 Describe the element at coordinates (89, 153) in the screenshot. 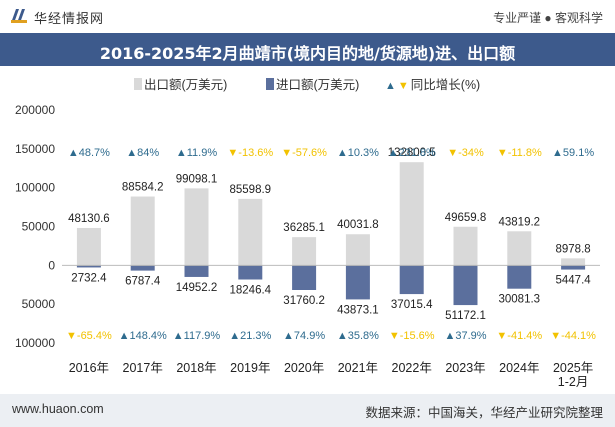

I see `export-growth-label: ▲48.7%` at that location.